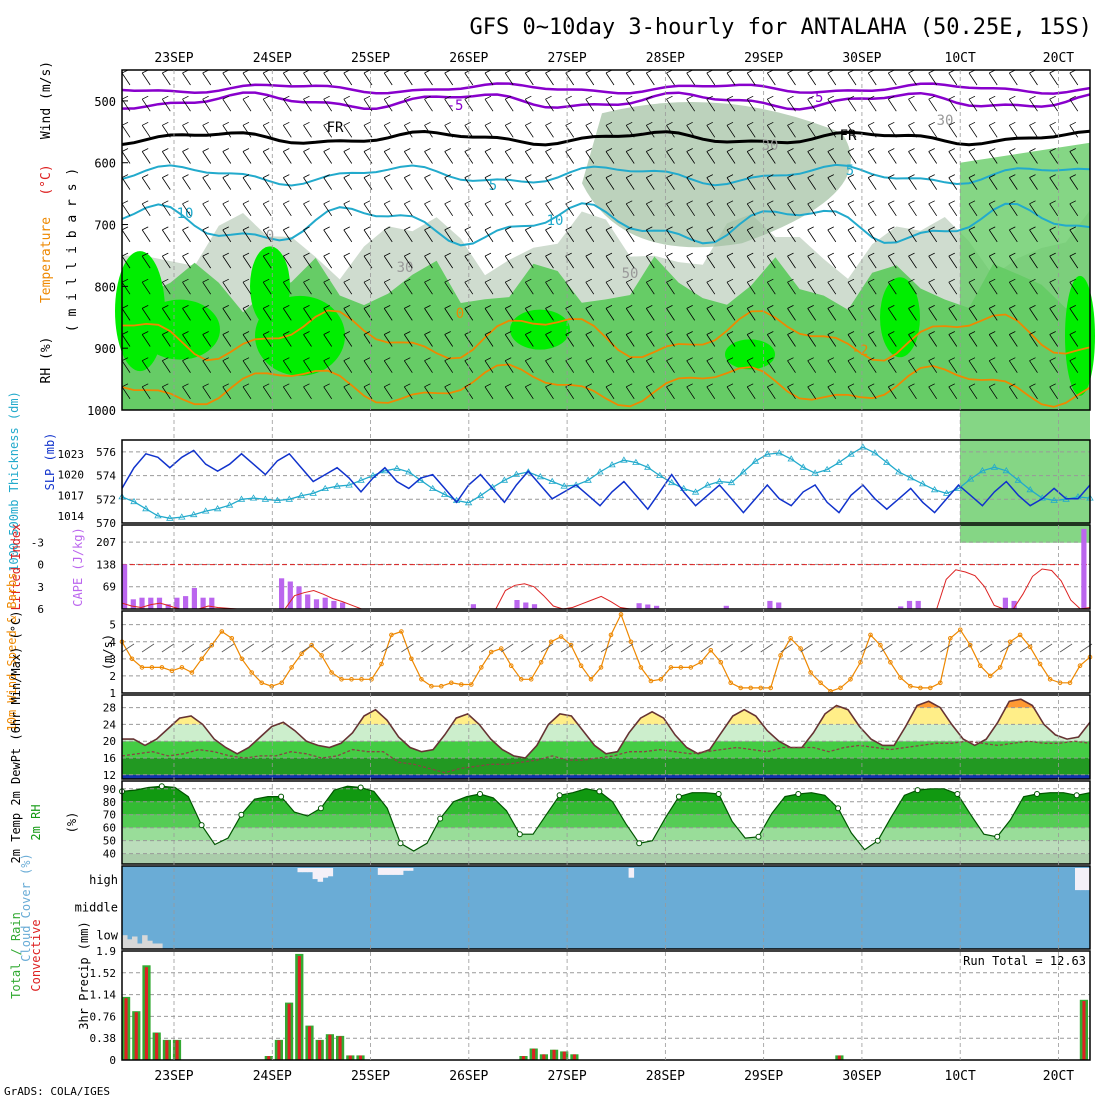  What do you see at coordinates (370, 58) in the screenshot?
I see `x-tick-label-top: 25SEP` at bounding box center [370, 58].